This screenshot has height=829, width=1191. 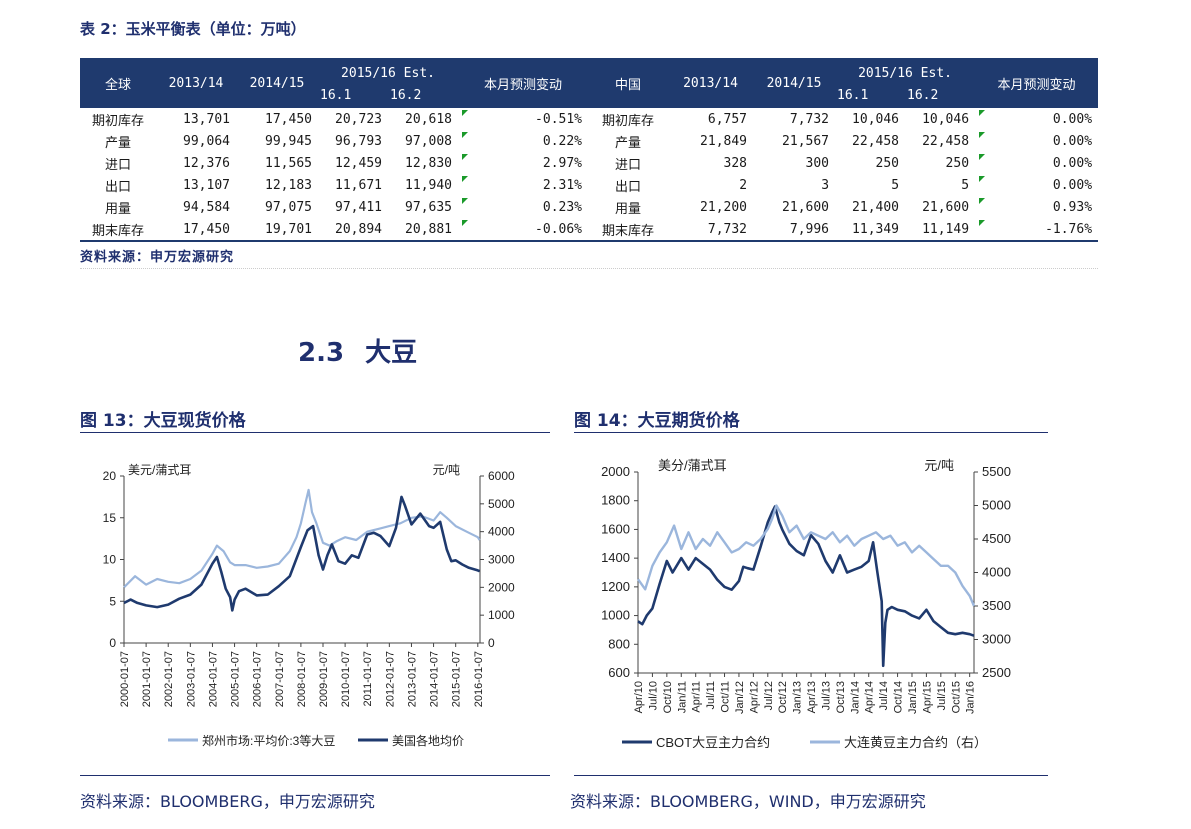 I want to click on x-tick-label: Jan/14, so click(x=855, y=697).